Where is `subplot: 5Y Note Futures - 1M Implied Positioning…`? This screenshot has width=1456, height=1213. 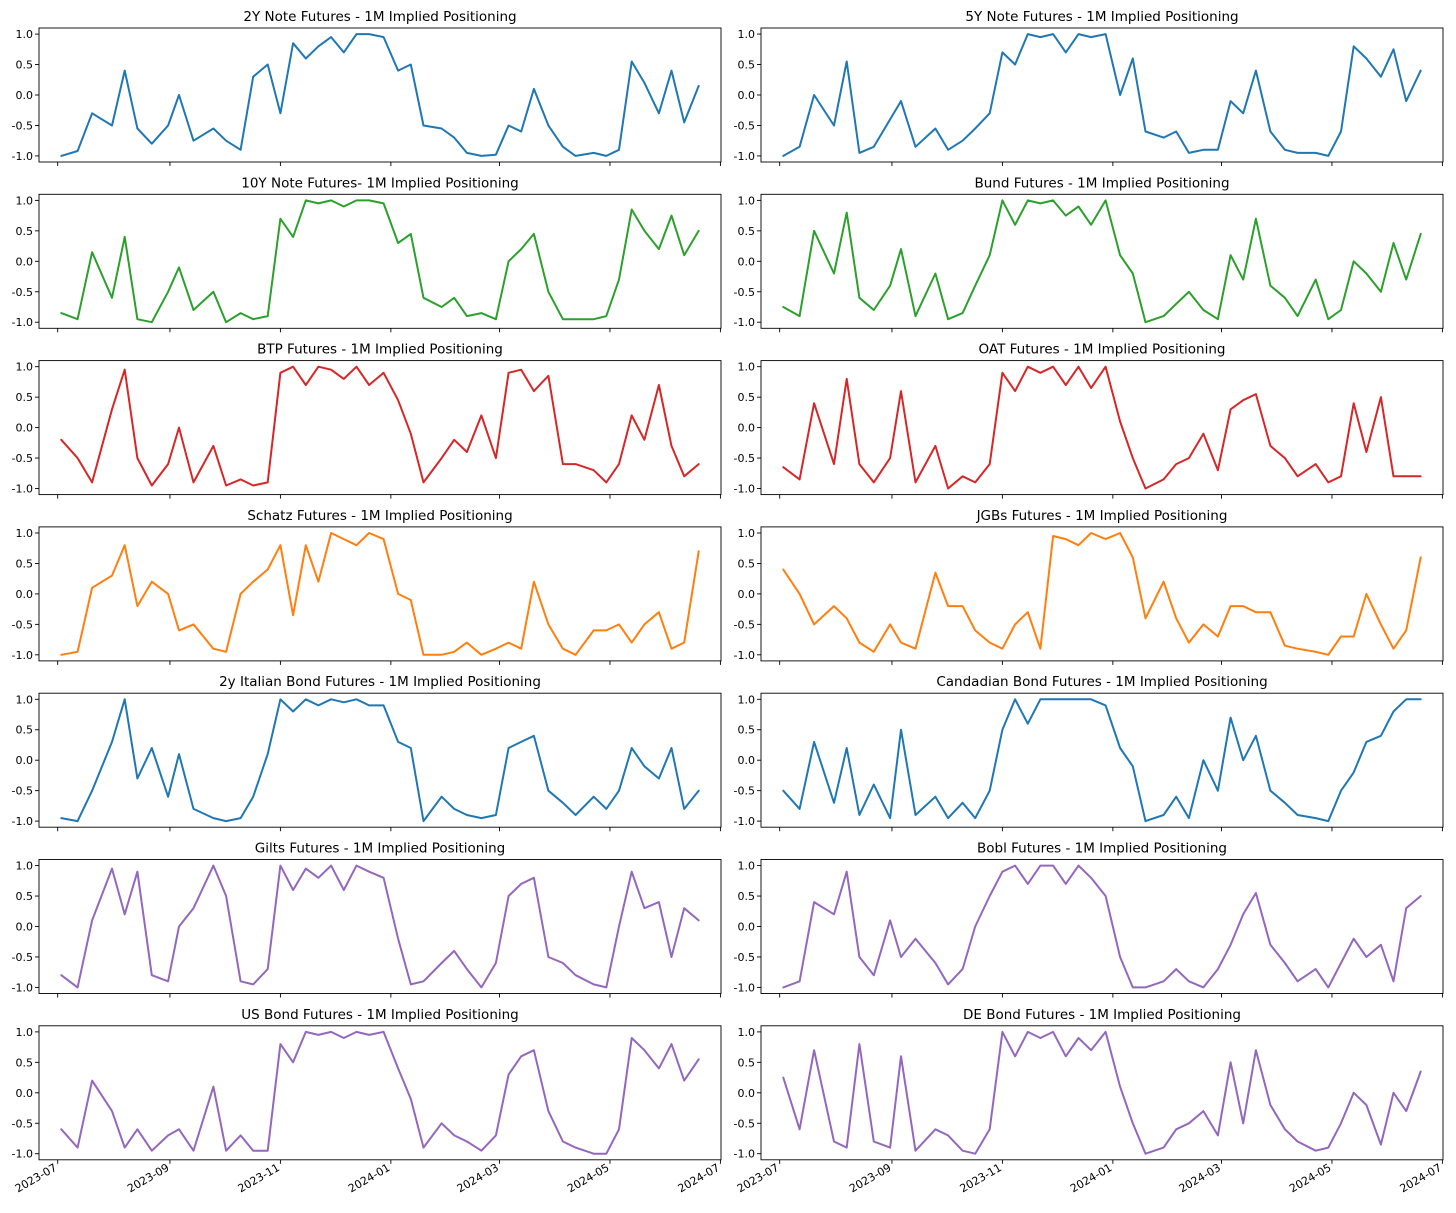 subplot: 5Y Note Futures - 1M Implied Positioning… is located at coordinates (1089, 87).